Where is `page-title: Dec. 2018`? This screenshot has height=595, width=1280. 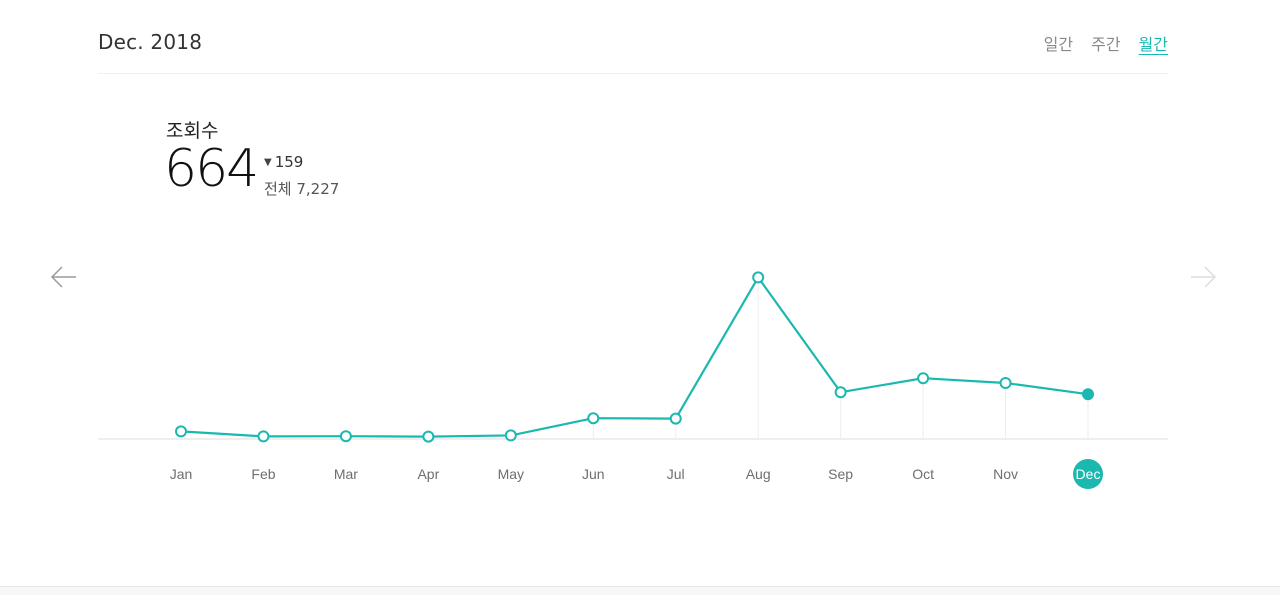 page-title: Dec. 2018 is located at coordinates (150, 42).